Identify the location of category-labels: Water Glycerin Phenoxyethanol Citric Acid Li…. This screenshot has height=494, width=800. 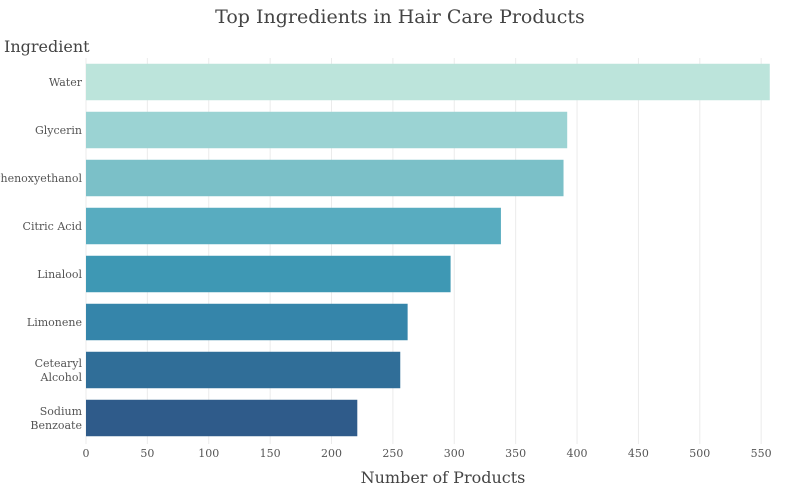
(41, 254).